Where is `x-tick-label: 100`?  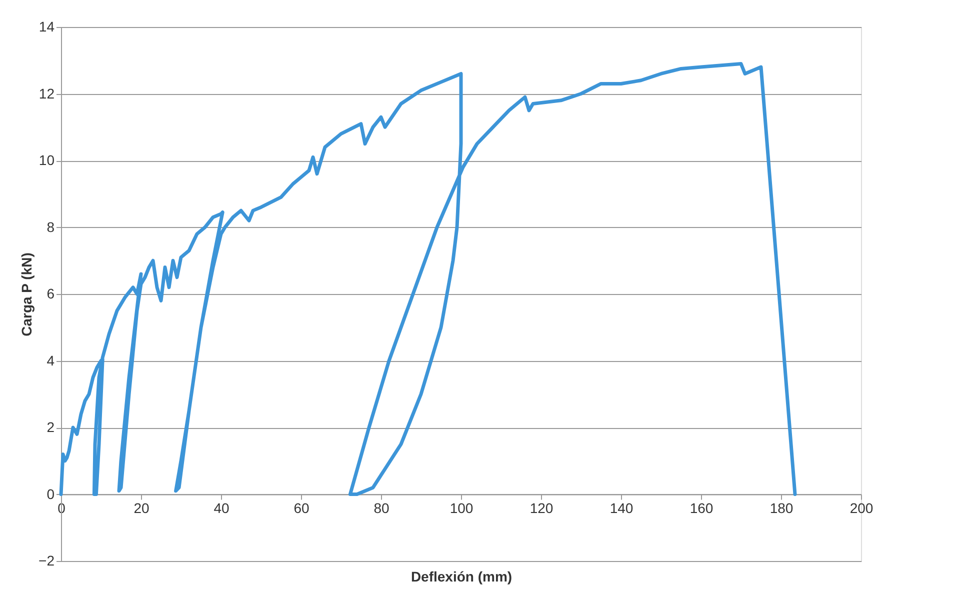 x-tick-label: 100 is located at coordinates (462, 508).